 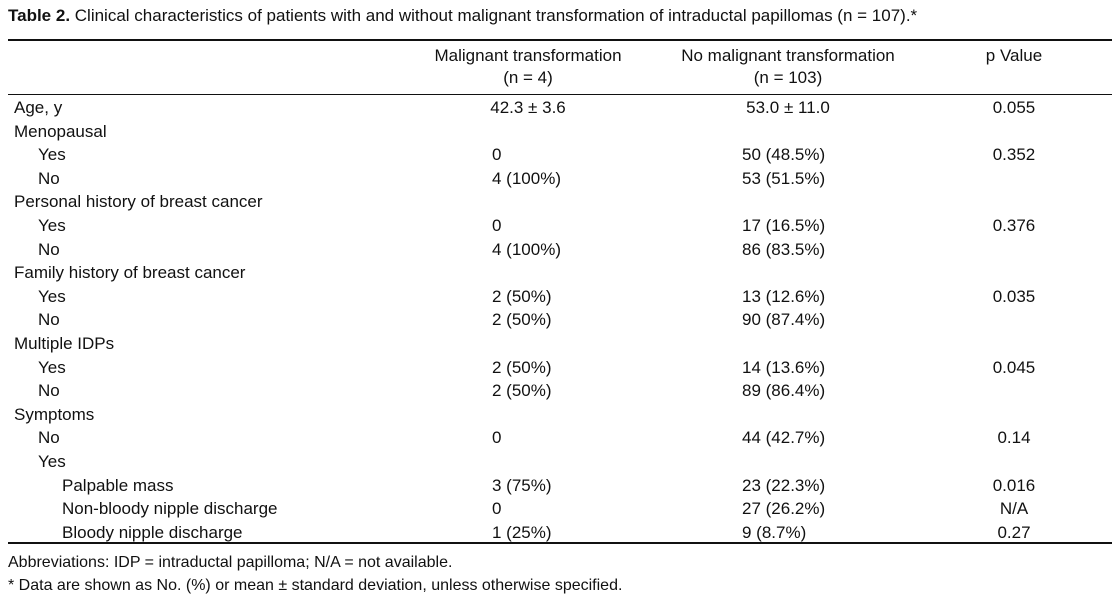 I want to click on cell-p-value: 0.055, so click(x=1014, y=107).